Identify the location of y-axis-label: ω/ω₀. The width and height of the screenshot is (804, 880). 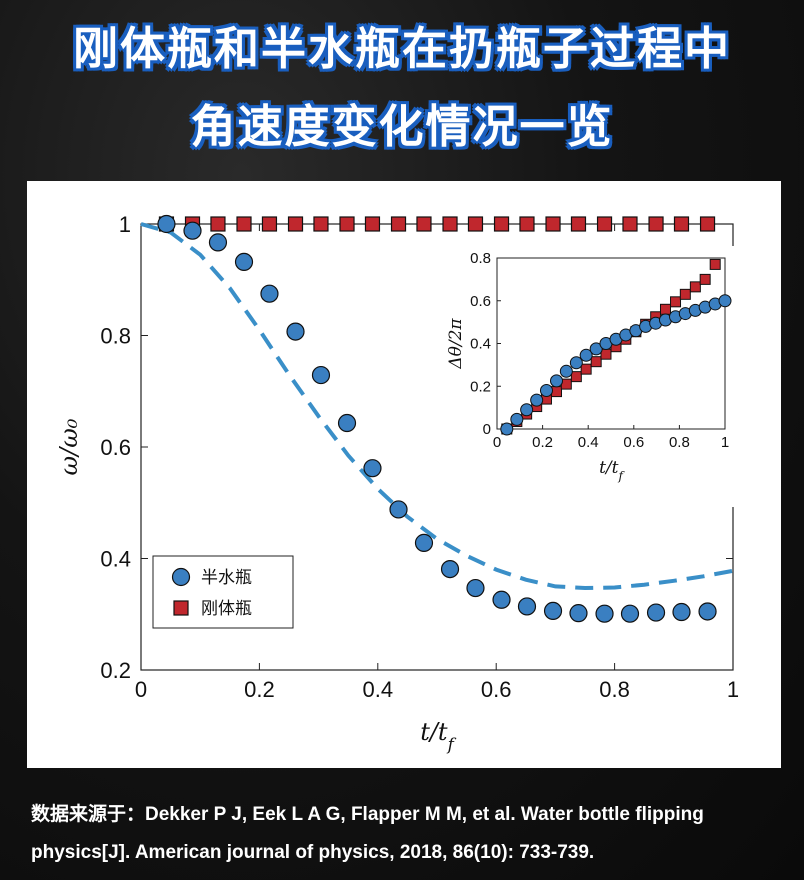
(69, 446).